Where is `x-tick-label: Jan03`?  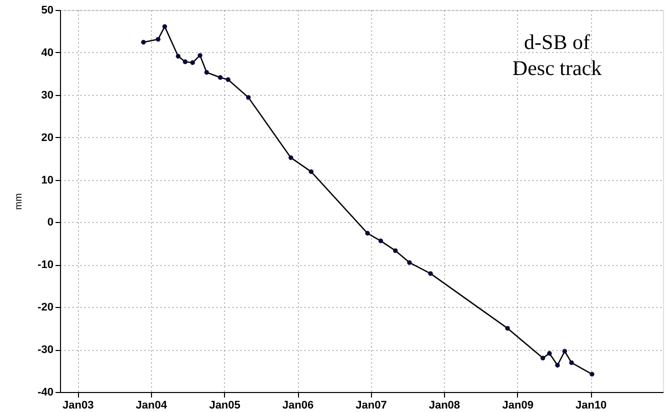
x-tick-label: Jan03 is located at coordinates (78, 406).